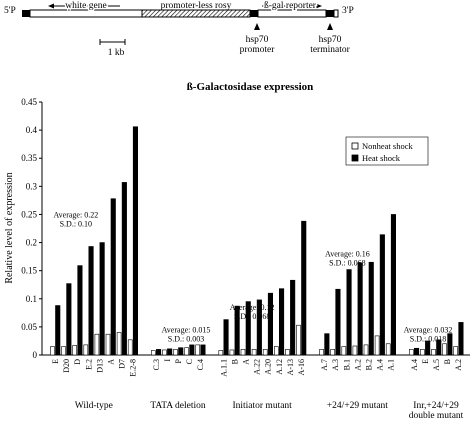 This screenshot has height=429, width=474. Describe the element at coordinates (26, 13) in the screenshot. I see `left-block` at that location.